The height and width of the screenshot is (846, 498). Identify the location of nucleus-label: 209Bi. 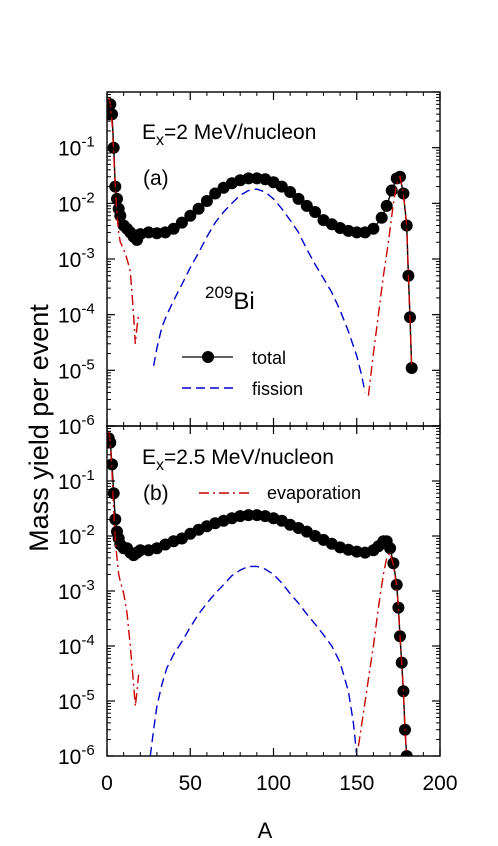
(230, 299).